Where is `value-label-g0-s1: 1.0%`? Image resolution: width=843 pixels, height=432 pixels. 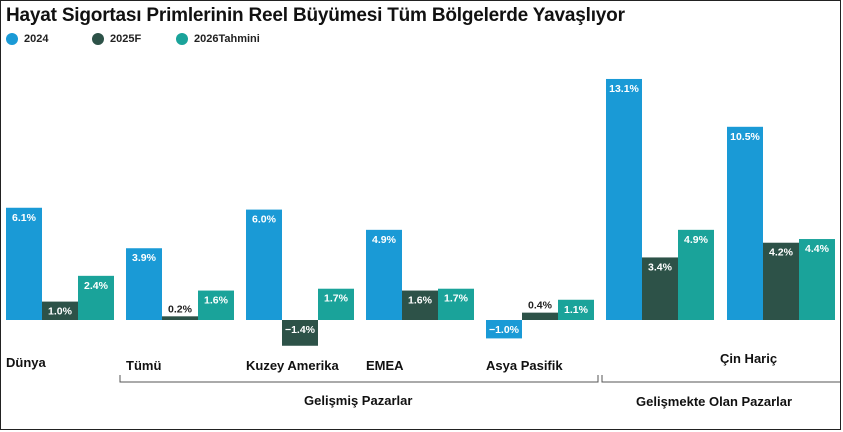 value-label-g0-s1: 1.0% is located at coordinates (60, 312).